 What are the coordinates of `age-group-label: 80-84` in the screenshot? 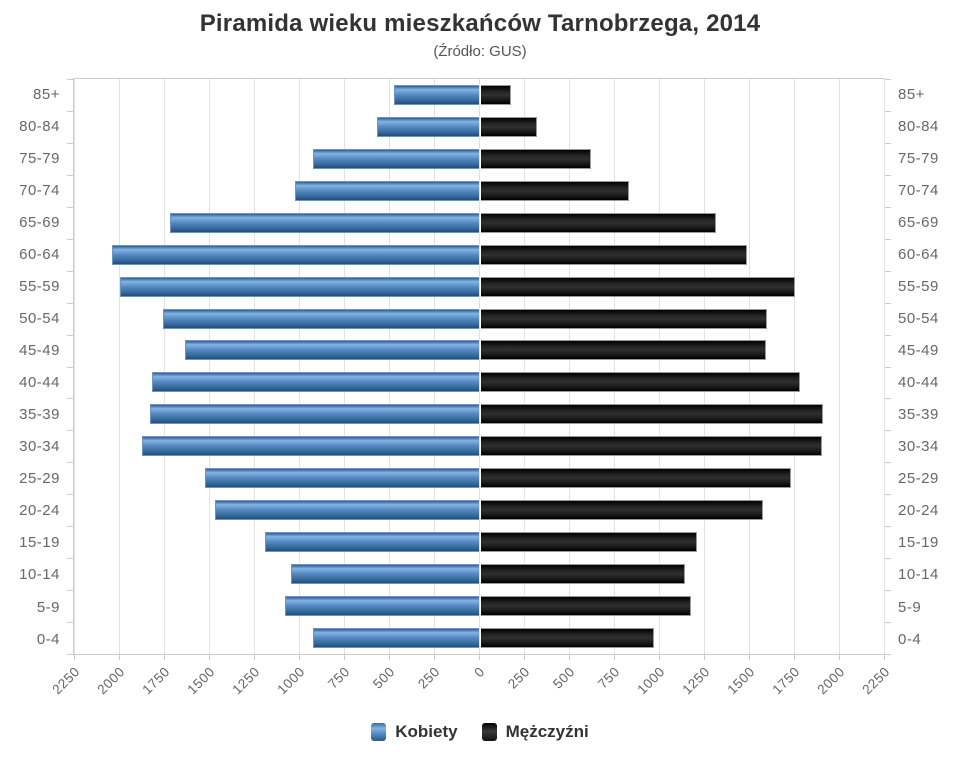 It's located at (39, 126).